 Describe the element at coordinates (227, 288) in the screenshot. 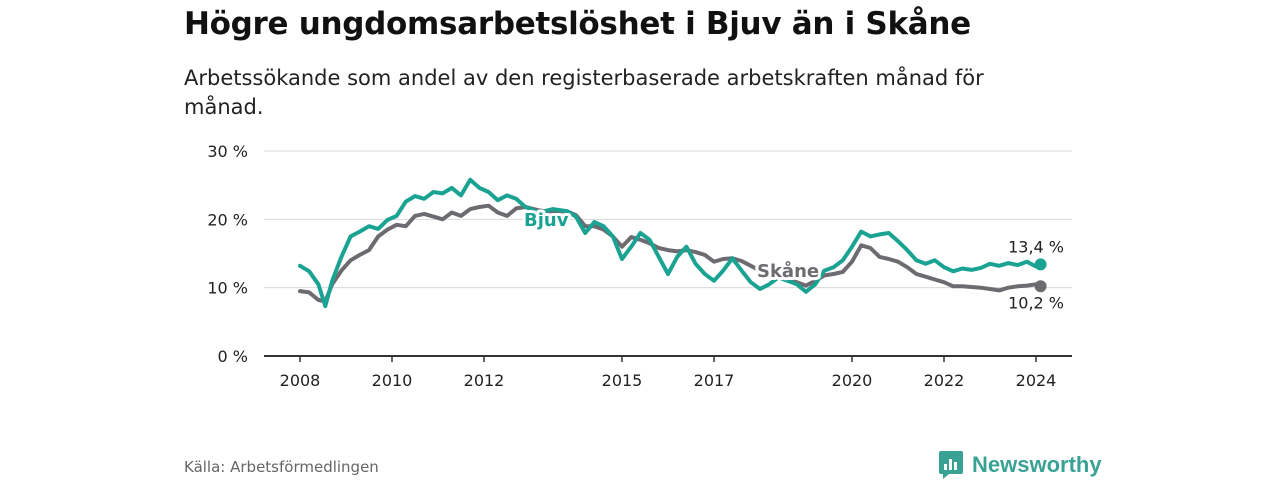

I see `y-tick-label: 10 %` at that location.